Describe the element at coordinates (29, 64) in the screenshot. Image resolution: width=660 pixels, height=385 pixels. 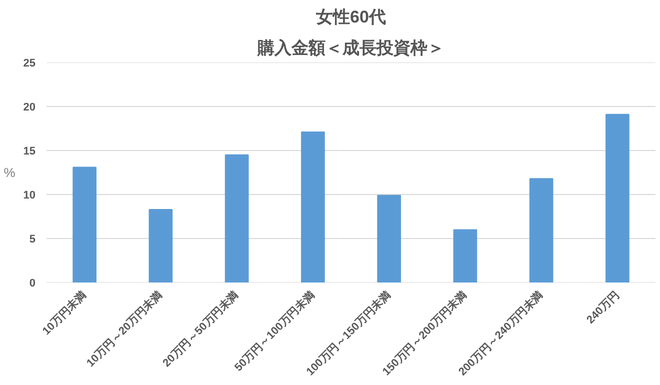
I see `y-tick-label: 25` at that location.